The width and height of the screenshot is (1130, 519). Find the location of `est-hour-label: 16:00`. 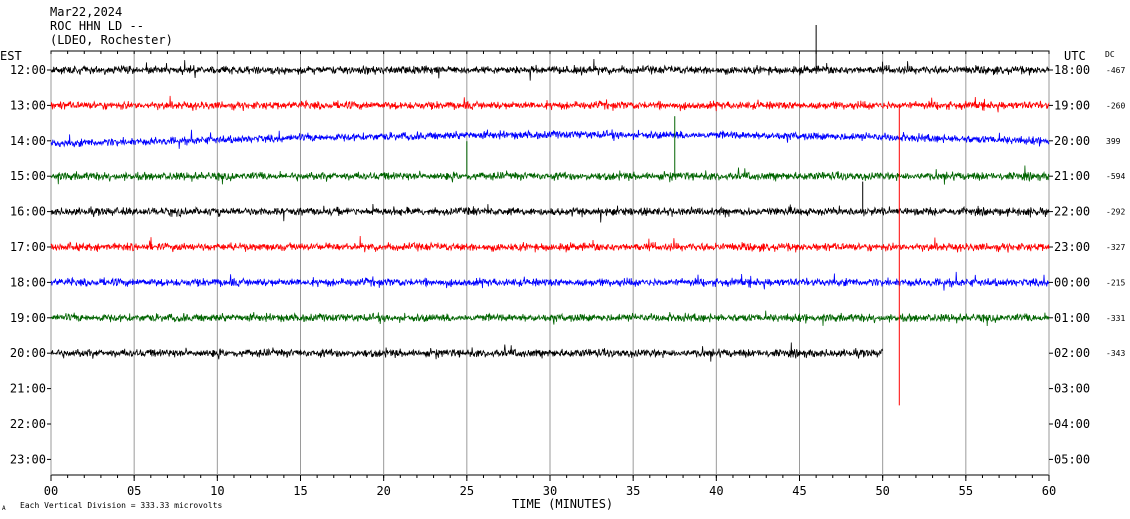

est-hour-label: 16:00 is located at coordinates (28, 212).